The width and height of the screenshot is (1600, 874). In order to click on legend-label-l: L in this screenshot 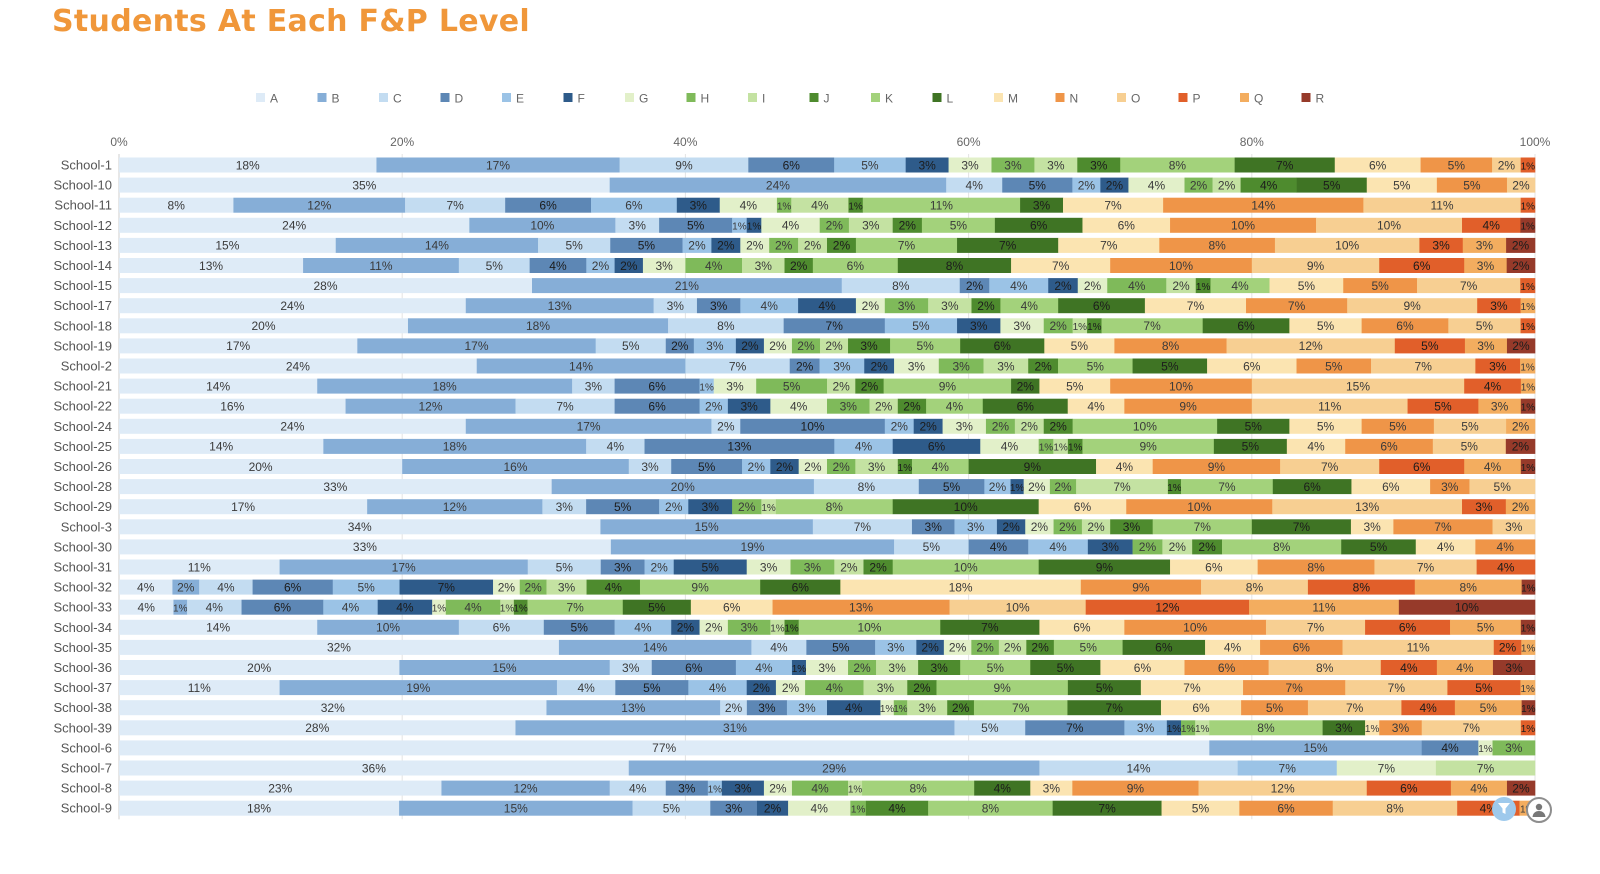, I will do `click(950, 99)`.